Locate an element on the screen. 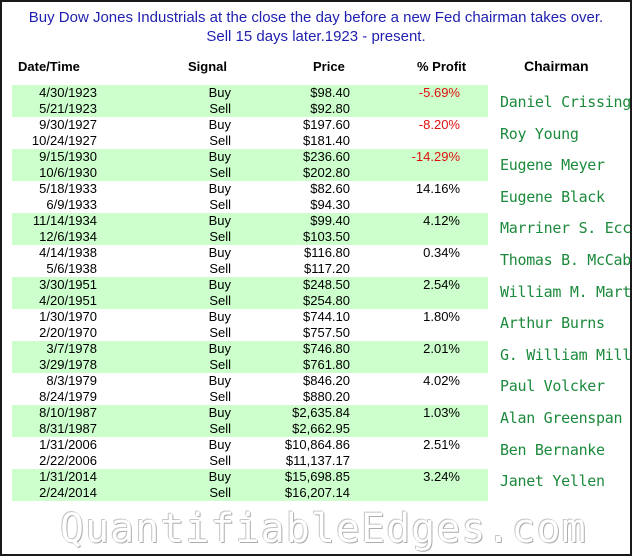 Image resolution: width=632 pixels, height=556 pixels. buy-date: 9/30/1927 is located at coordinates (68, 124).